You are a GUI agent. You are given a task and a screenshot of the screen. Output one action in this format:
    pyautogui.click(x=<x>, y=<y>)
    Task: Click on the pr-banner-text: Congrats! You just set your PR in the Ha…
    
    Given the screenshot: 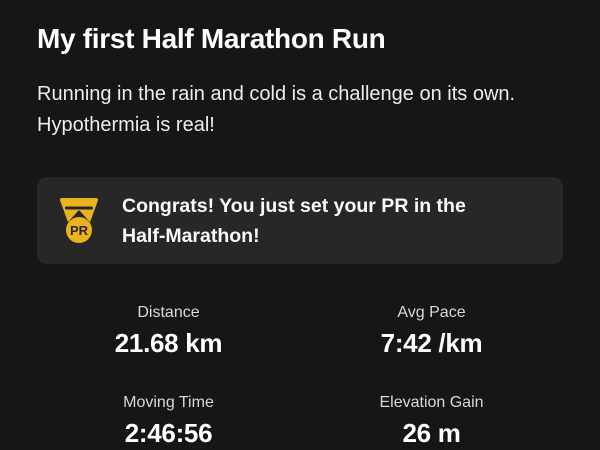 What is the action you would take?
    pyautogui.click(x=294, y=220)
    